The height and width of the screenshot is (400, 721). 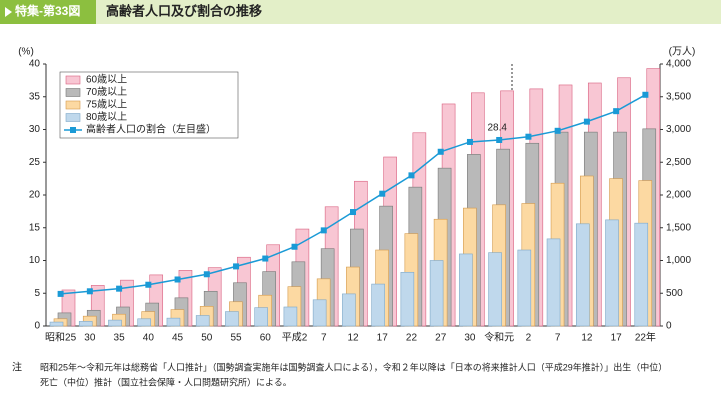 I want to click on y-tick-label: 25, so click(x=35, y=162).